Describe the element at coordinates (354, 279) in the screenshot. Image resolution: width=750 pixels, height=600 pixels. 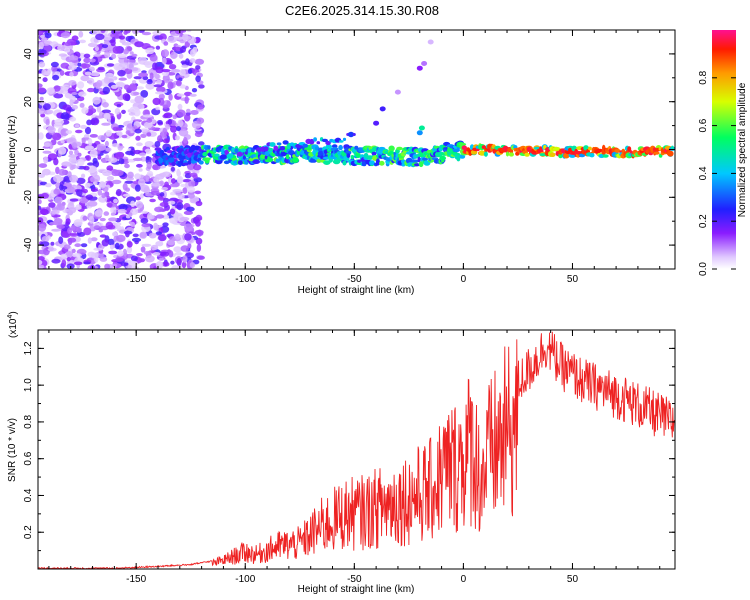
I see `spectrogram-x-tick-label: -50` at that location.